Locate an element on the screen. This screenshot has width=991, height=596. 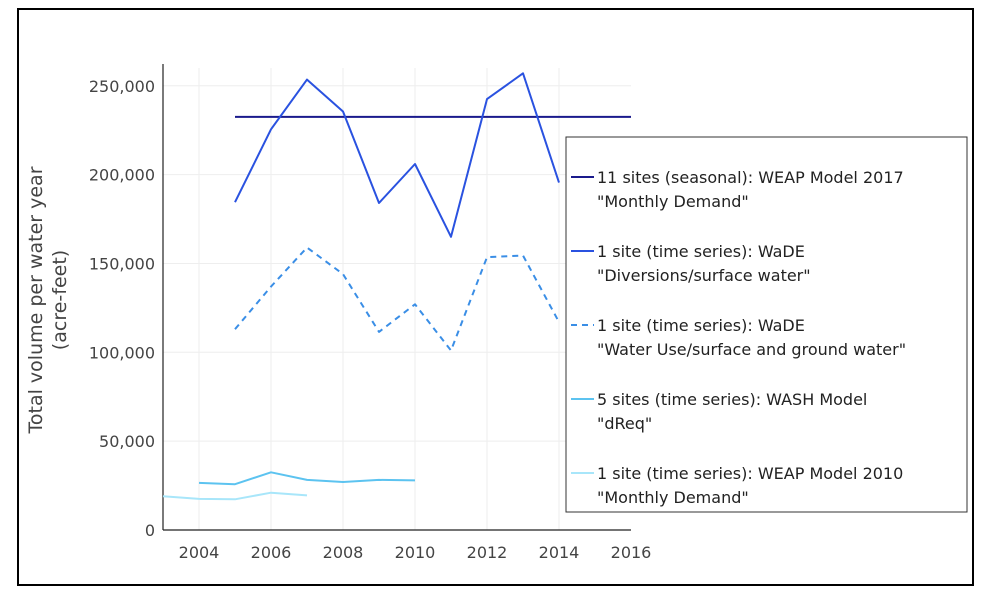
legend-label: 1 site (time series): WEAP Model 2010 is located at coordinates (750, 473).